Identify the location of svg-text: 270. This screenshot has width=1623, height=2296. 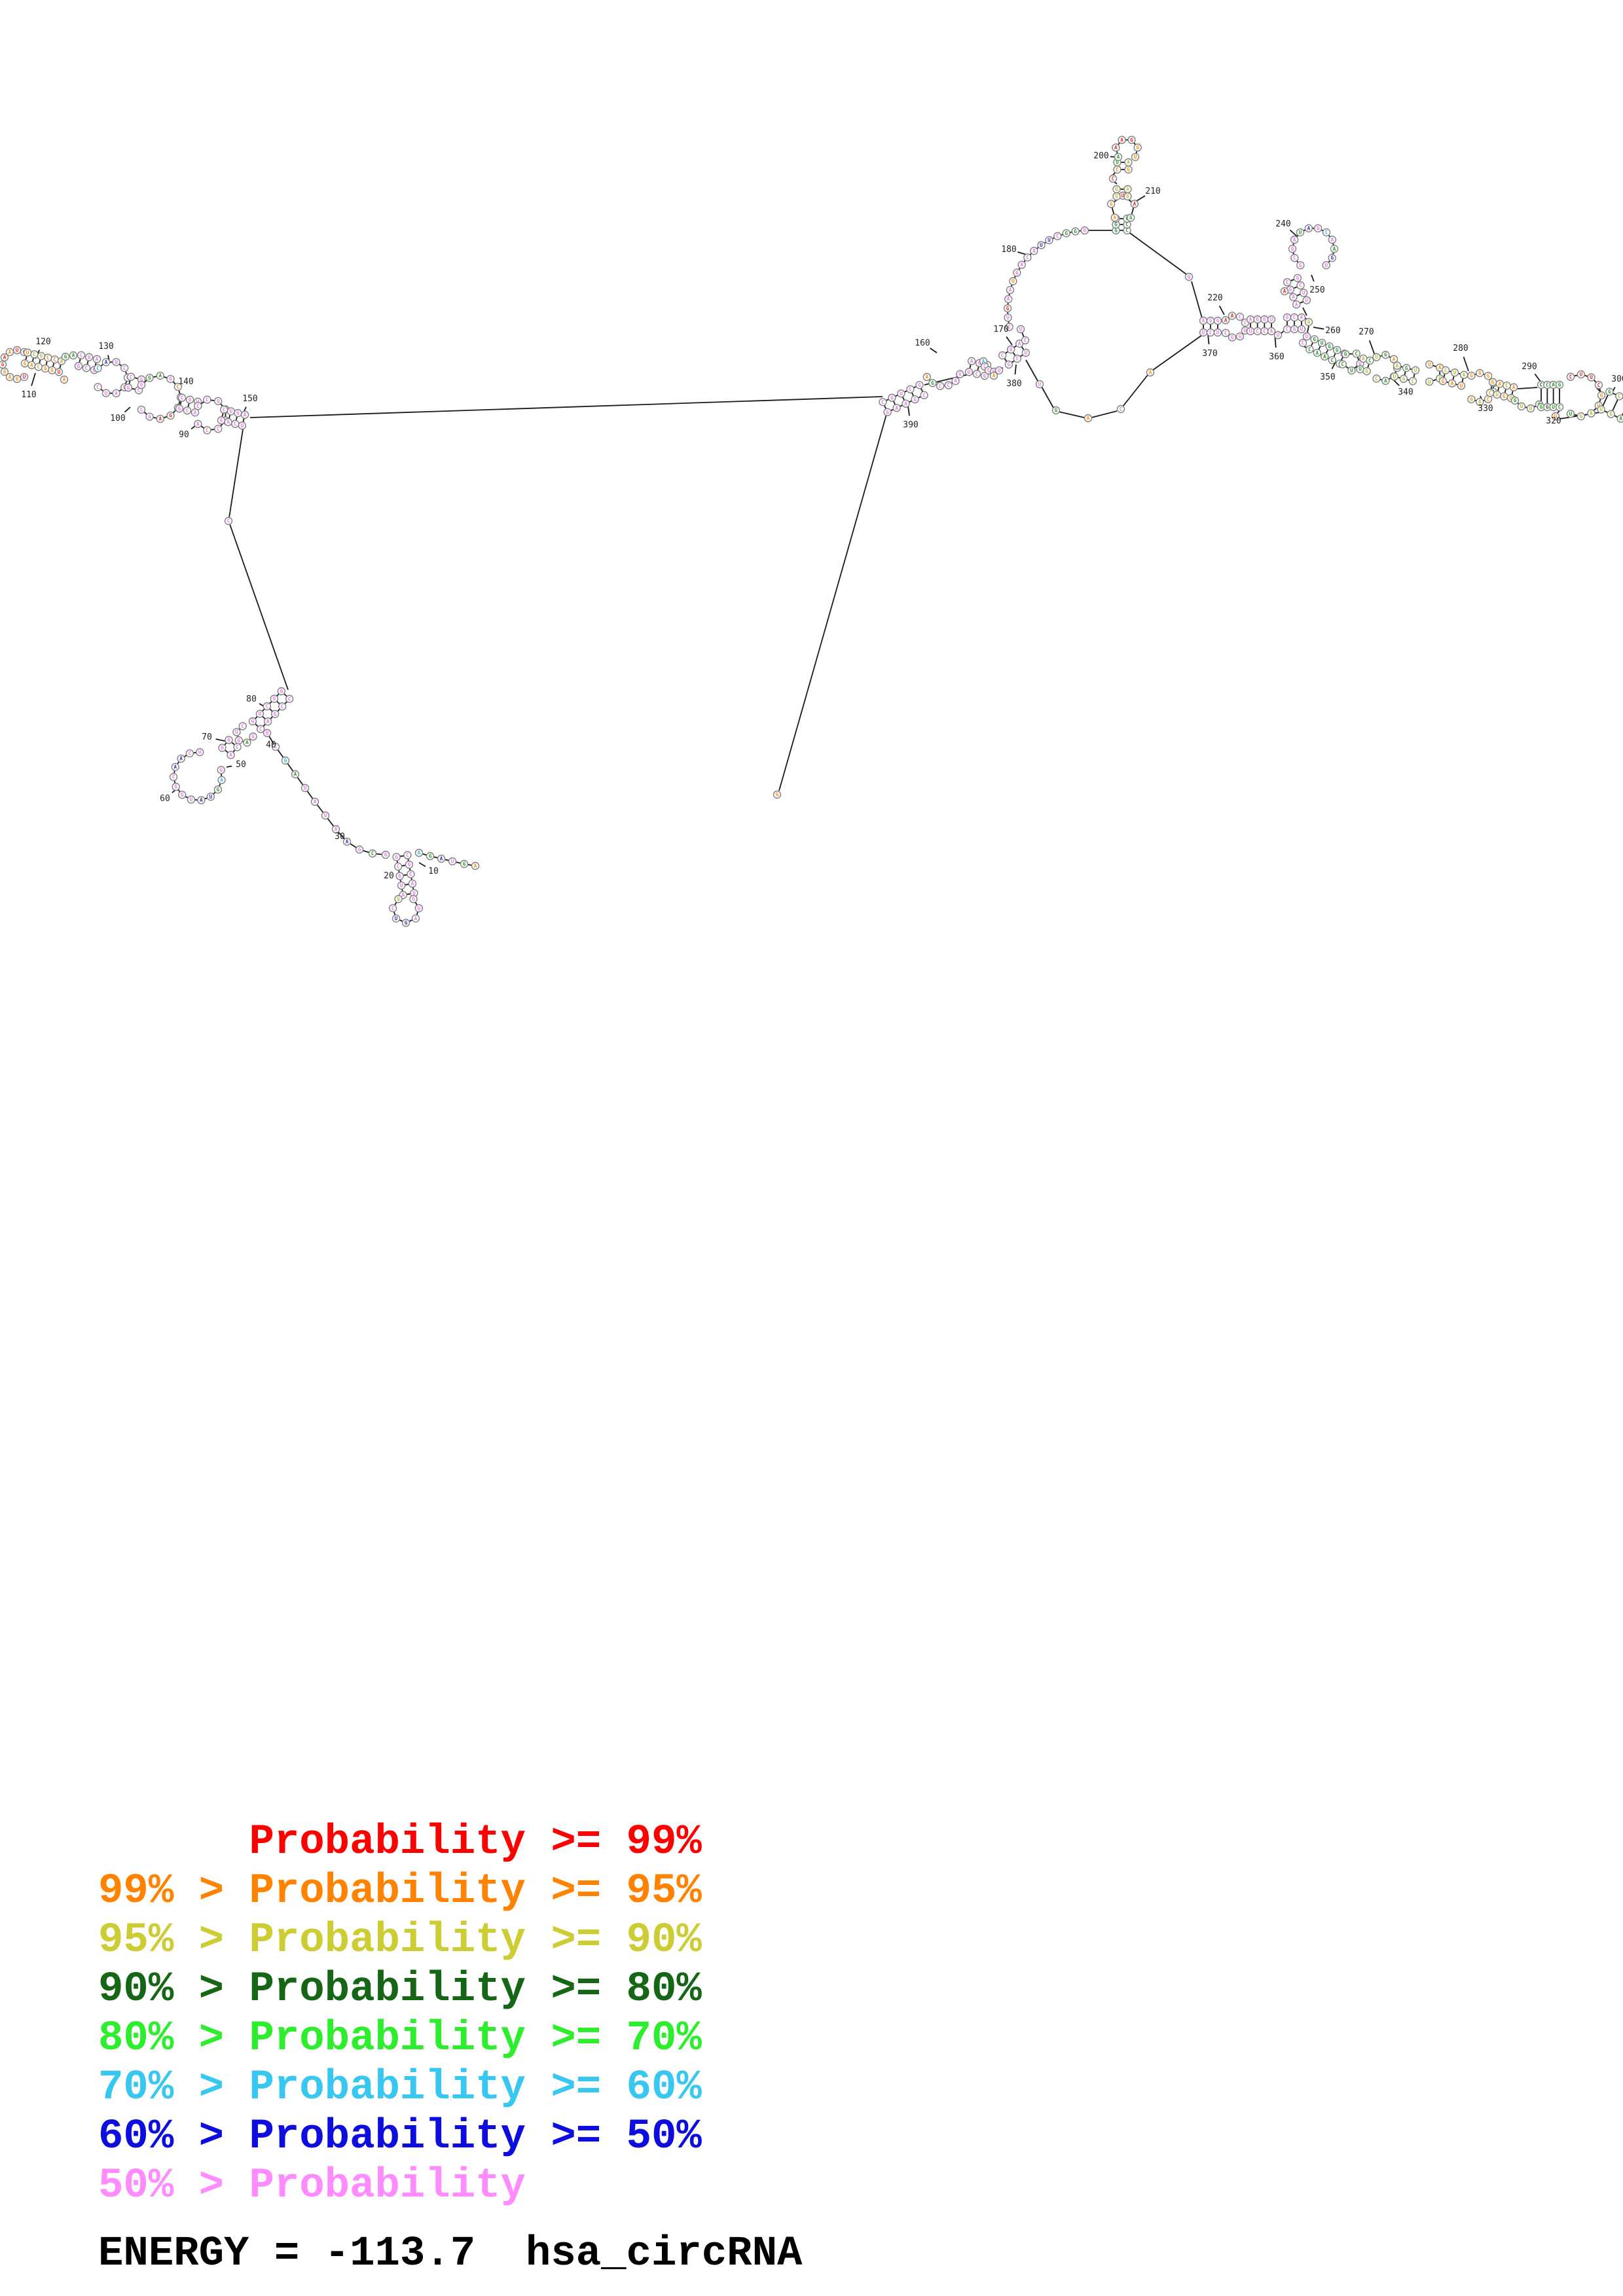
(1366, 332).